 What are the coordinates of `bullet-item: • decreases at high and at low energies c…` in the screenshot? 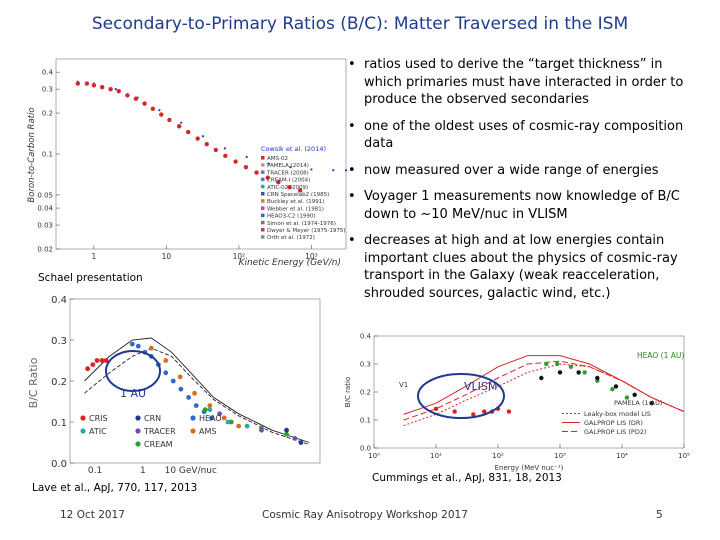 It's located at (523, 267).